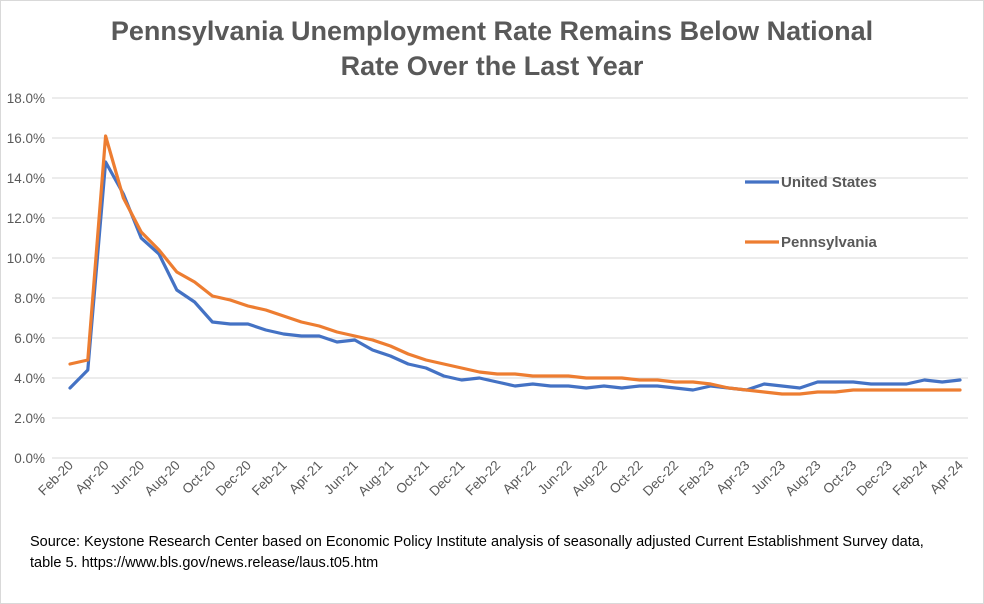 The height and width of the screenshot is (604, 984). I want to click on x-tick-label: Aug-22, so click(589, 478).